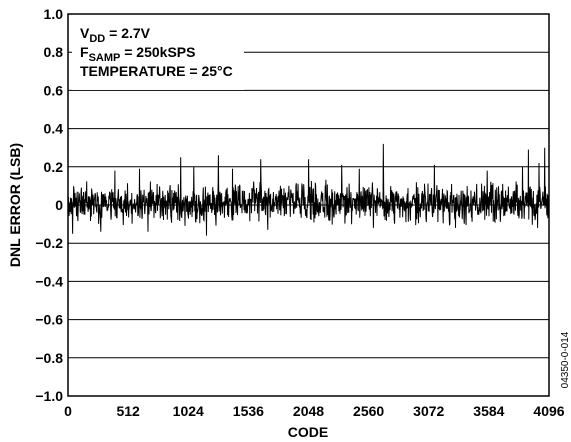 This screenshot has width=571, height=442. What do you see at coordinates (548, 411) in the screenshot?
I see `x-tick-label: 4096` at bounding box center [548, 411].